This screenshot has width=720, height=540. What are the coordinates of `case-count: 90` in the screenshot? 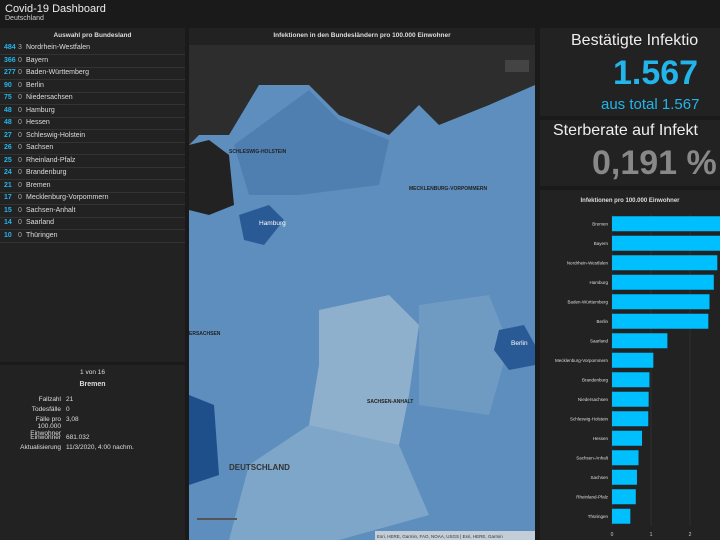 It's located at (8, 85).